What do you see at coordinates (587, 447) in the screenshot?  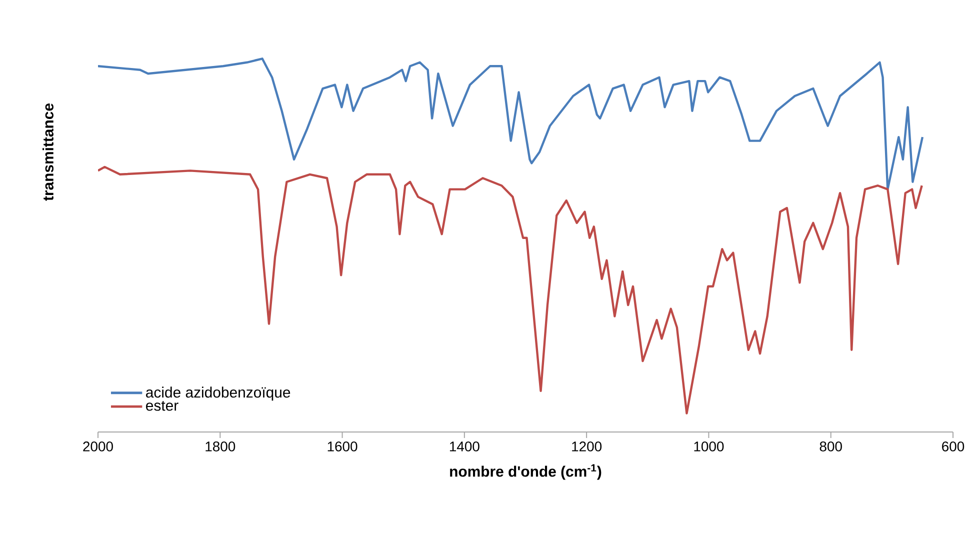 I see `x-tick-label: 1200` at bounding box center [587, 447].